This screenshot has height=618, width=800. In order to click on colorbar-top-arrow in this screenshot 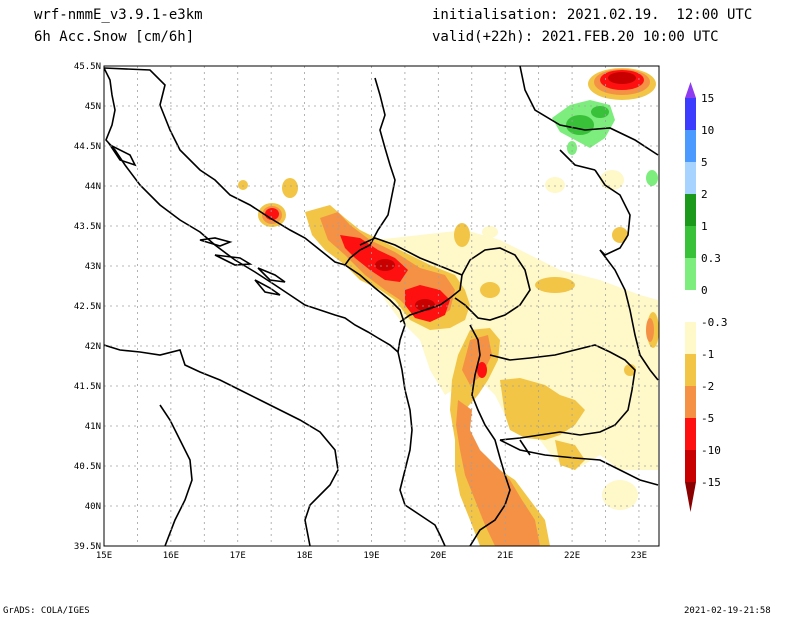, I will do `click(690, 90)`.